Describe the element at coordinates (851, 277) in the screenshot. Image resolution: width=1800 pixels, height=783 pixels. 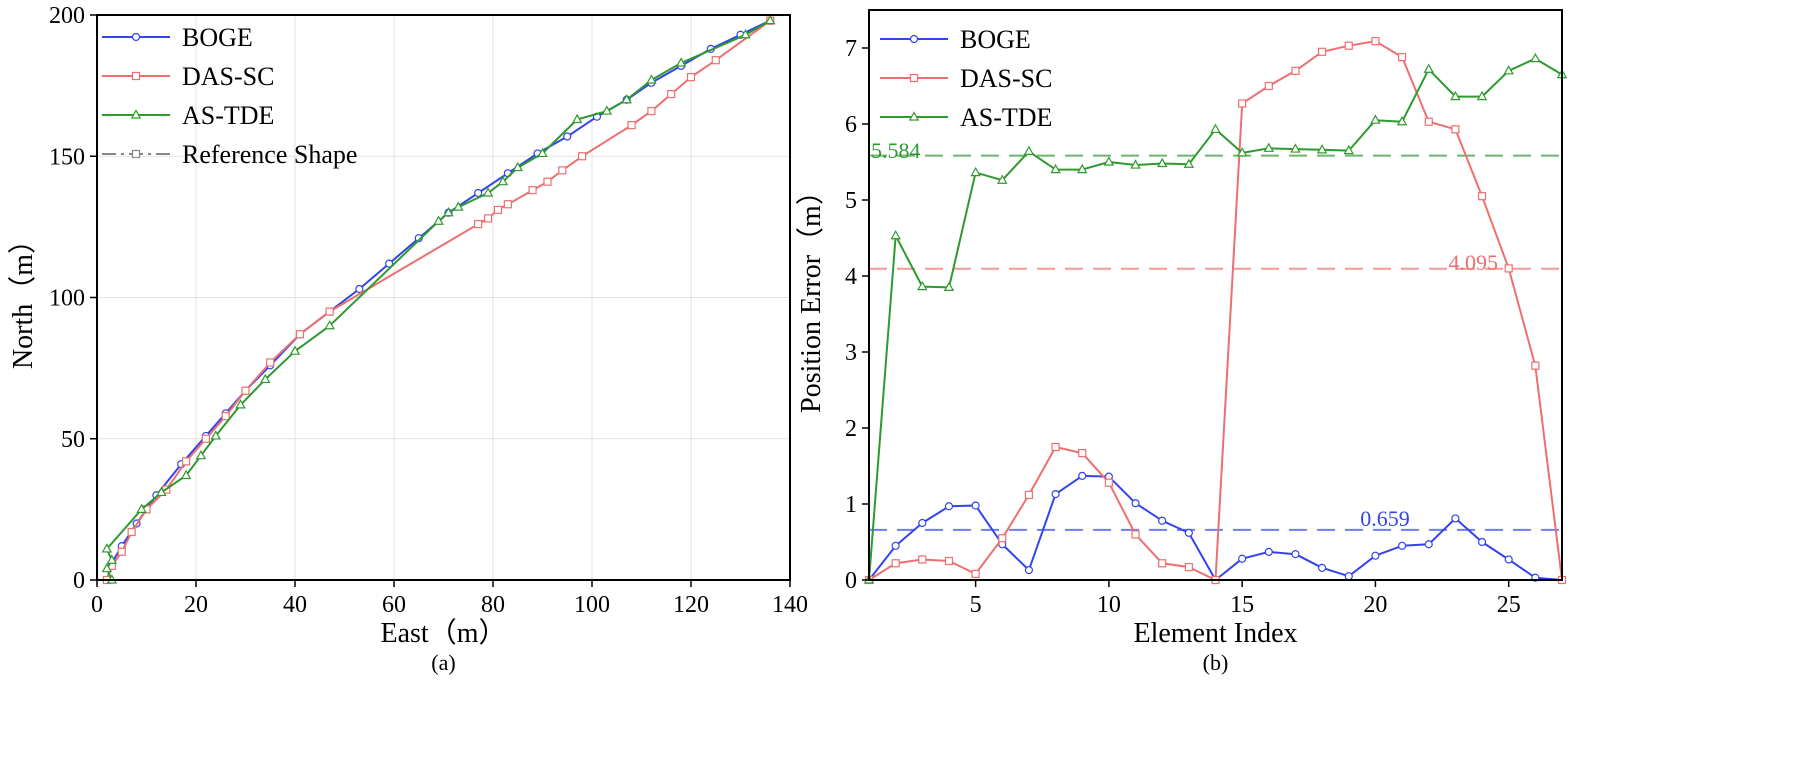
I see `y-tick-label: 4` at that location.